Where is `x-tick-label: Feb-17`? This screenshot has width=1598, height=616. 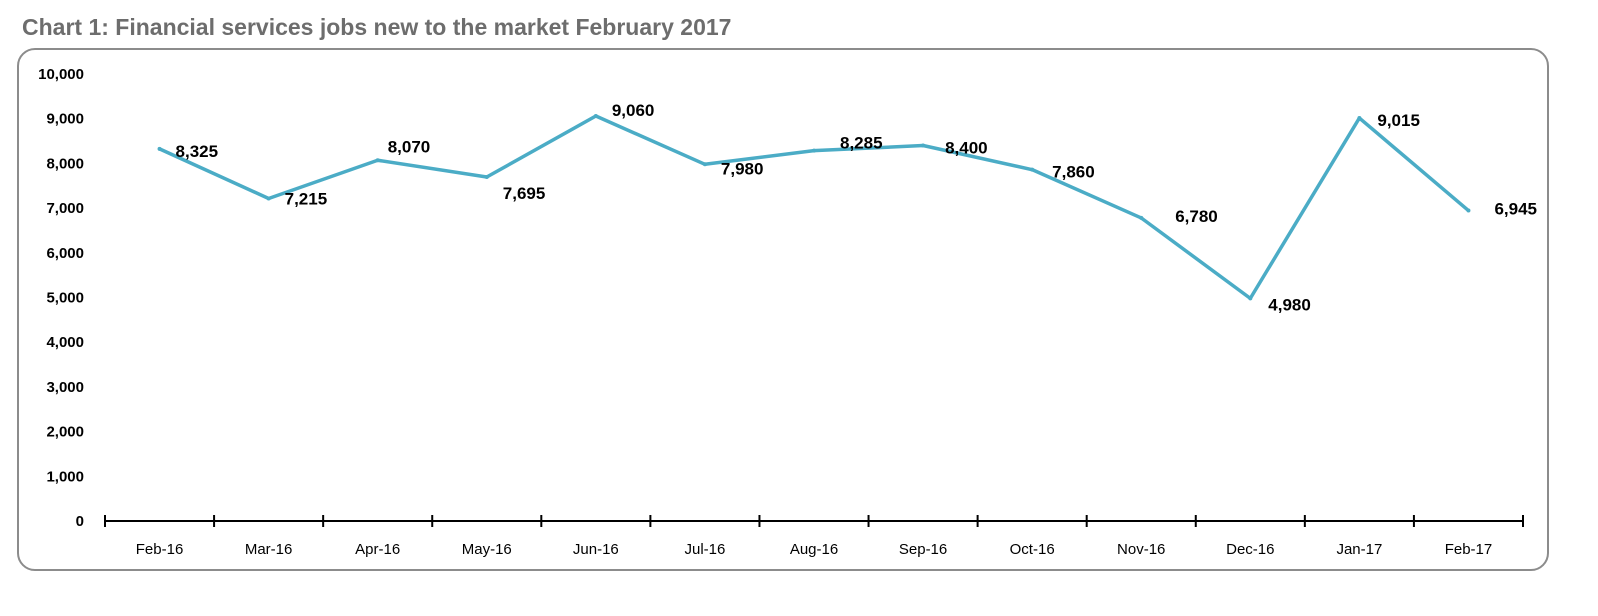 x-tick-label: Feb-17 is located at coordinates (1469, 549).